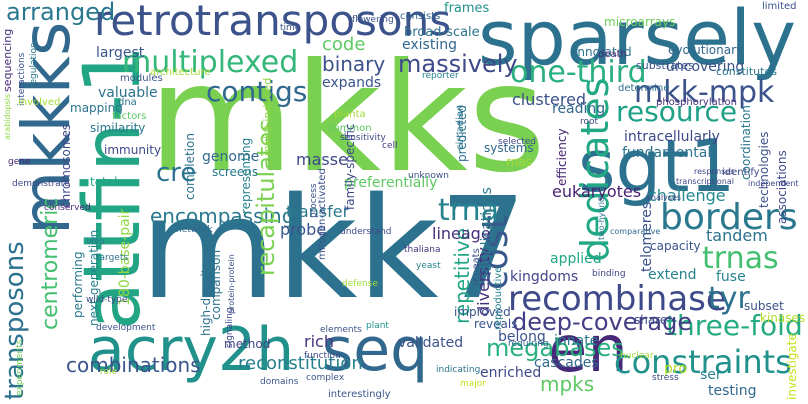 The image size is (808, 404). What do you see at coordinates (779, 6) in the screenshot?
I see `word-limited: limited` at bounding box center [779, 6].